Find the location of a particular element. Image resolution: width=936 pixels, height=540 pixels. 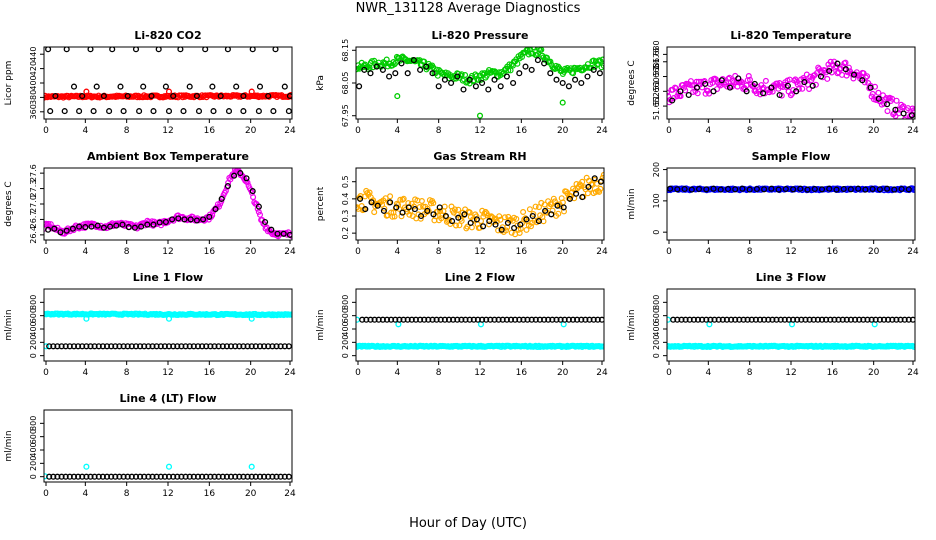

x-tick-label: 0 is located at coordinates (358, 252).